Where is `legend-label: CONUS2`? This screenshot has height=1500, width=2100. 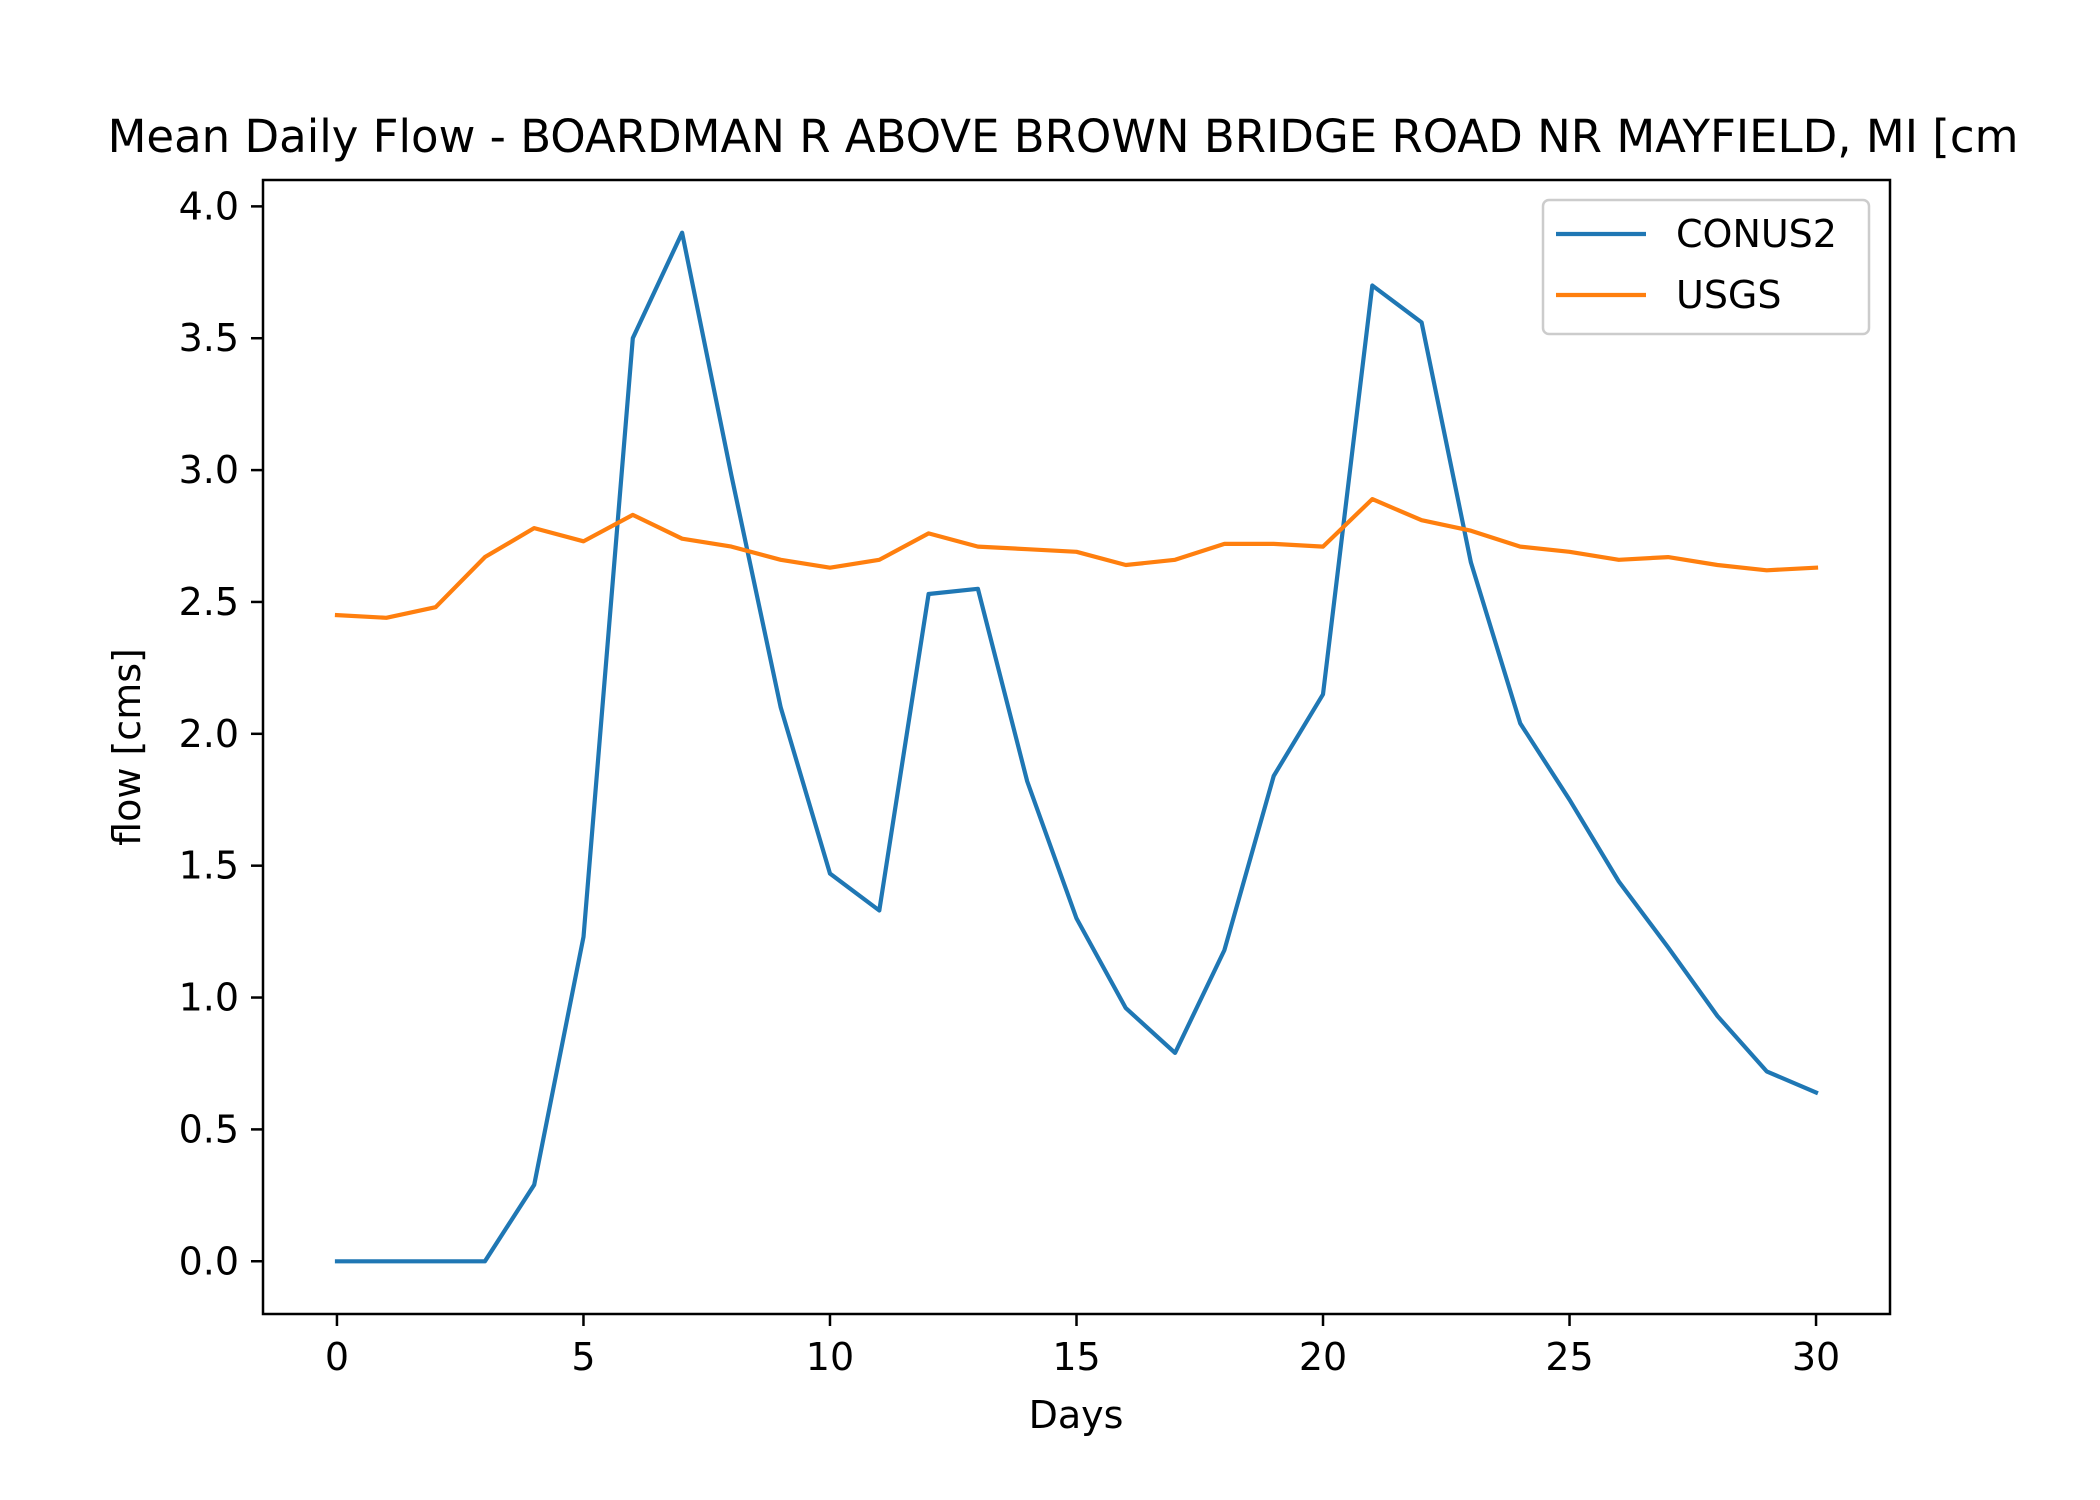
legend-label: CONUS2 is located at coordinates (1756, 234).